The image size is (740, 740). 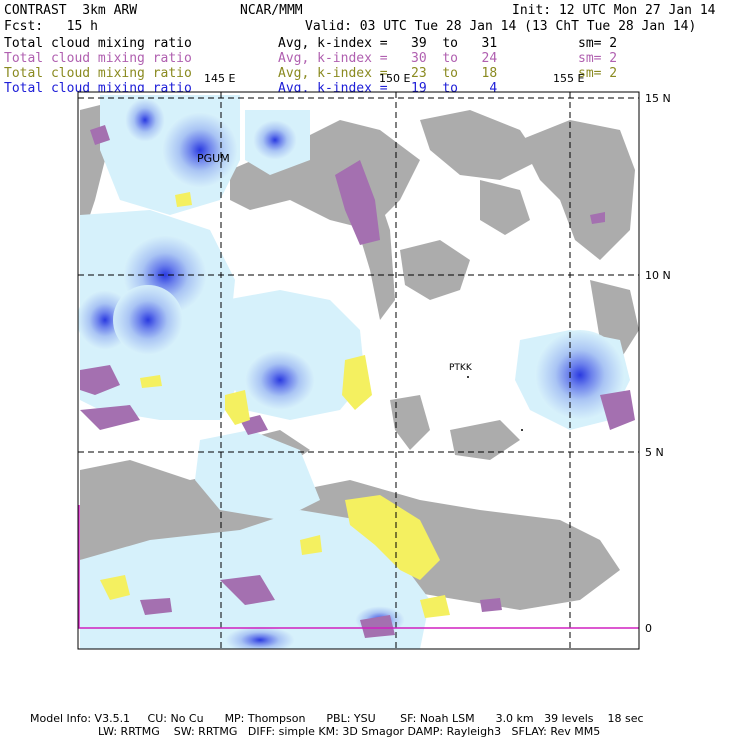 I want to click on lat-label-5n: 5 N, so click(x=654, y=452).